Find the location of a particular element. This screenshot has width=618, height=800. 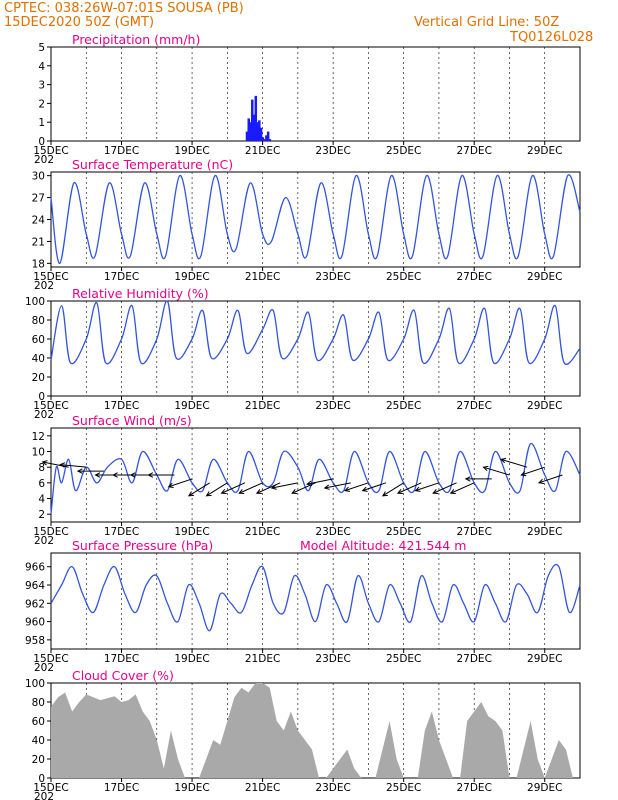

panel-title: Precipitation (mm/h) is located at coordinates (136, 39).